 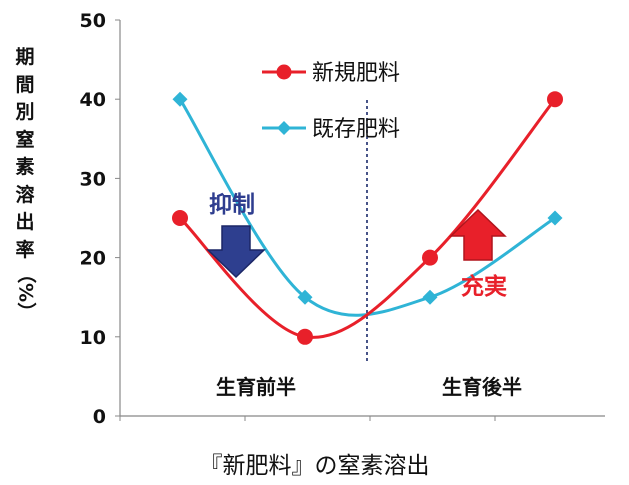 What do you see at coordinates (356, 129) in the screenshot?
I see `legend-label: 既存肥料` at bounding box center [356, 129].